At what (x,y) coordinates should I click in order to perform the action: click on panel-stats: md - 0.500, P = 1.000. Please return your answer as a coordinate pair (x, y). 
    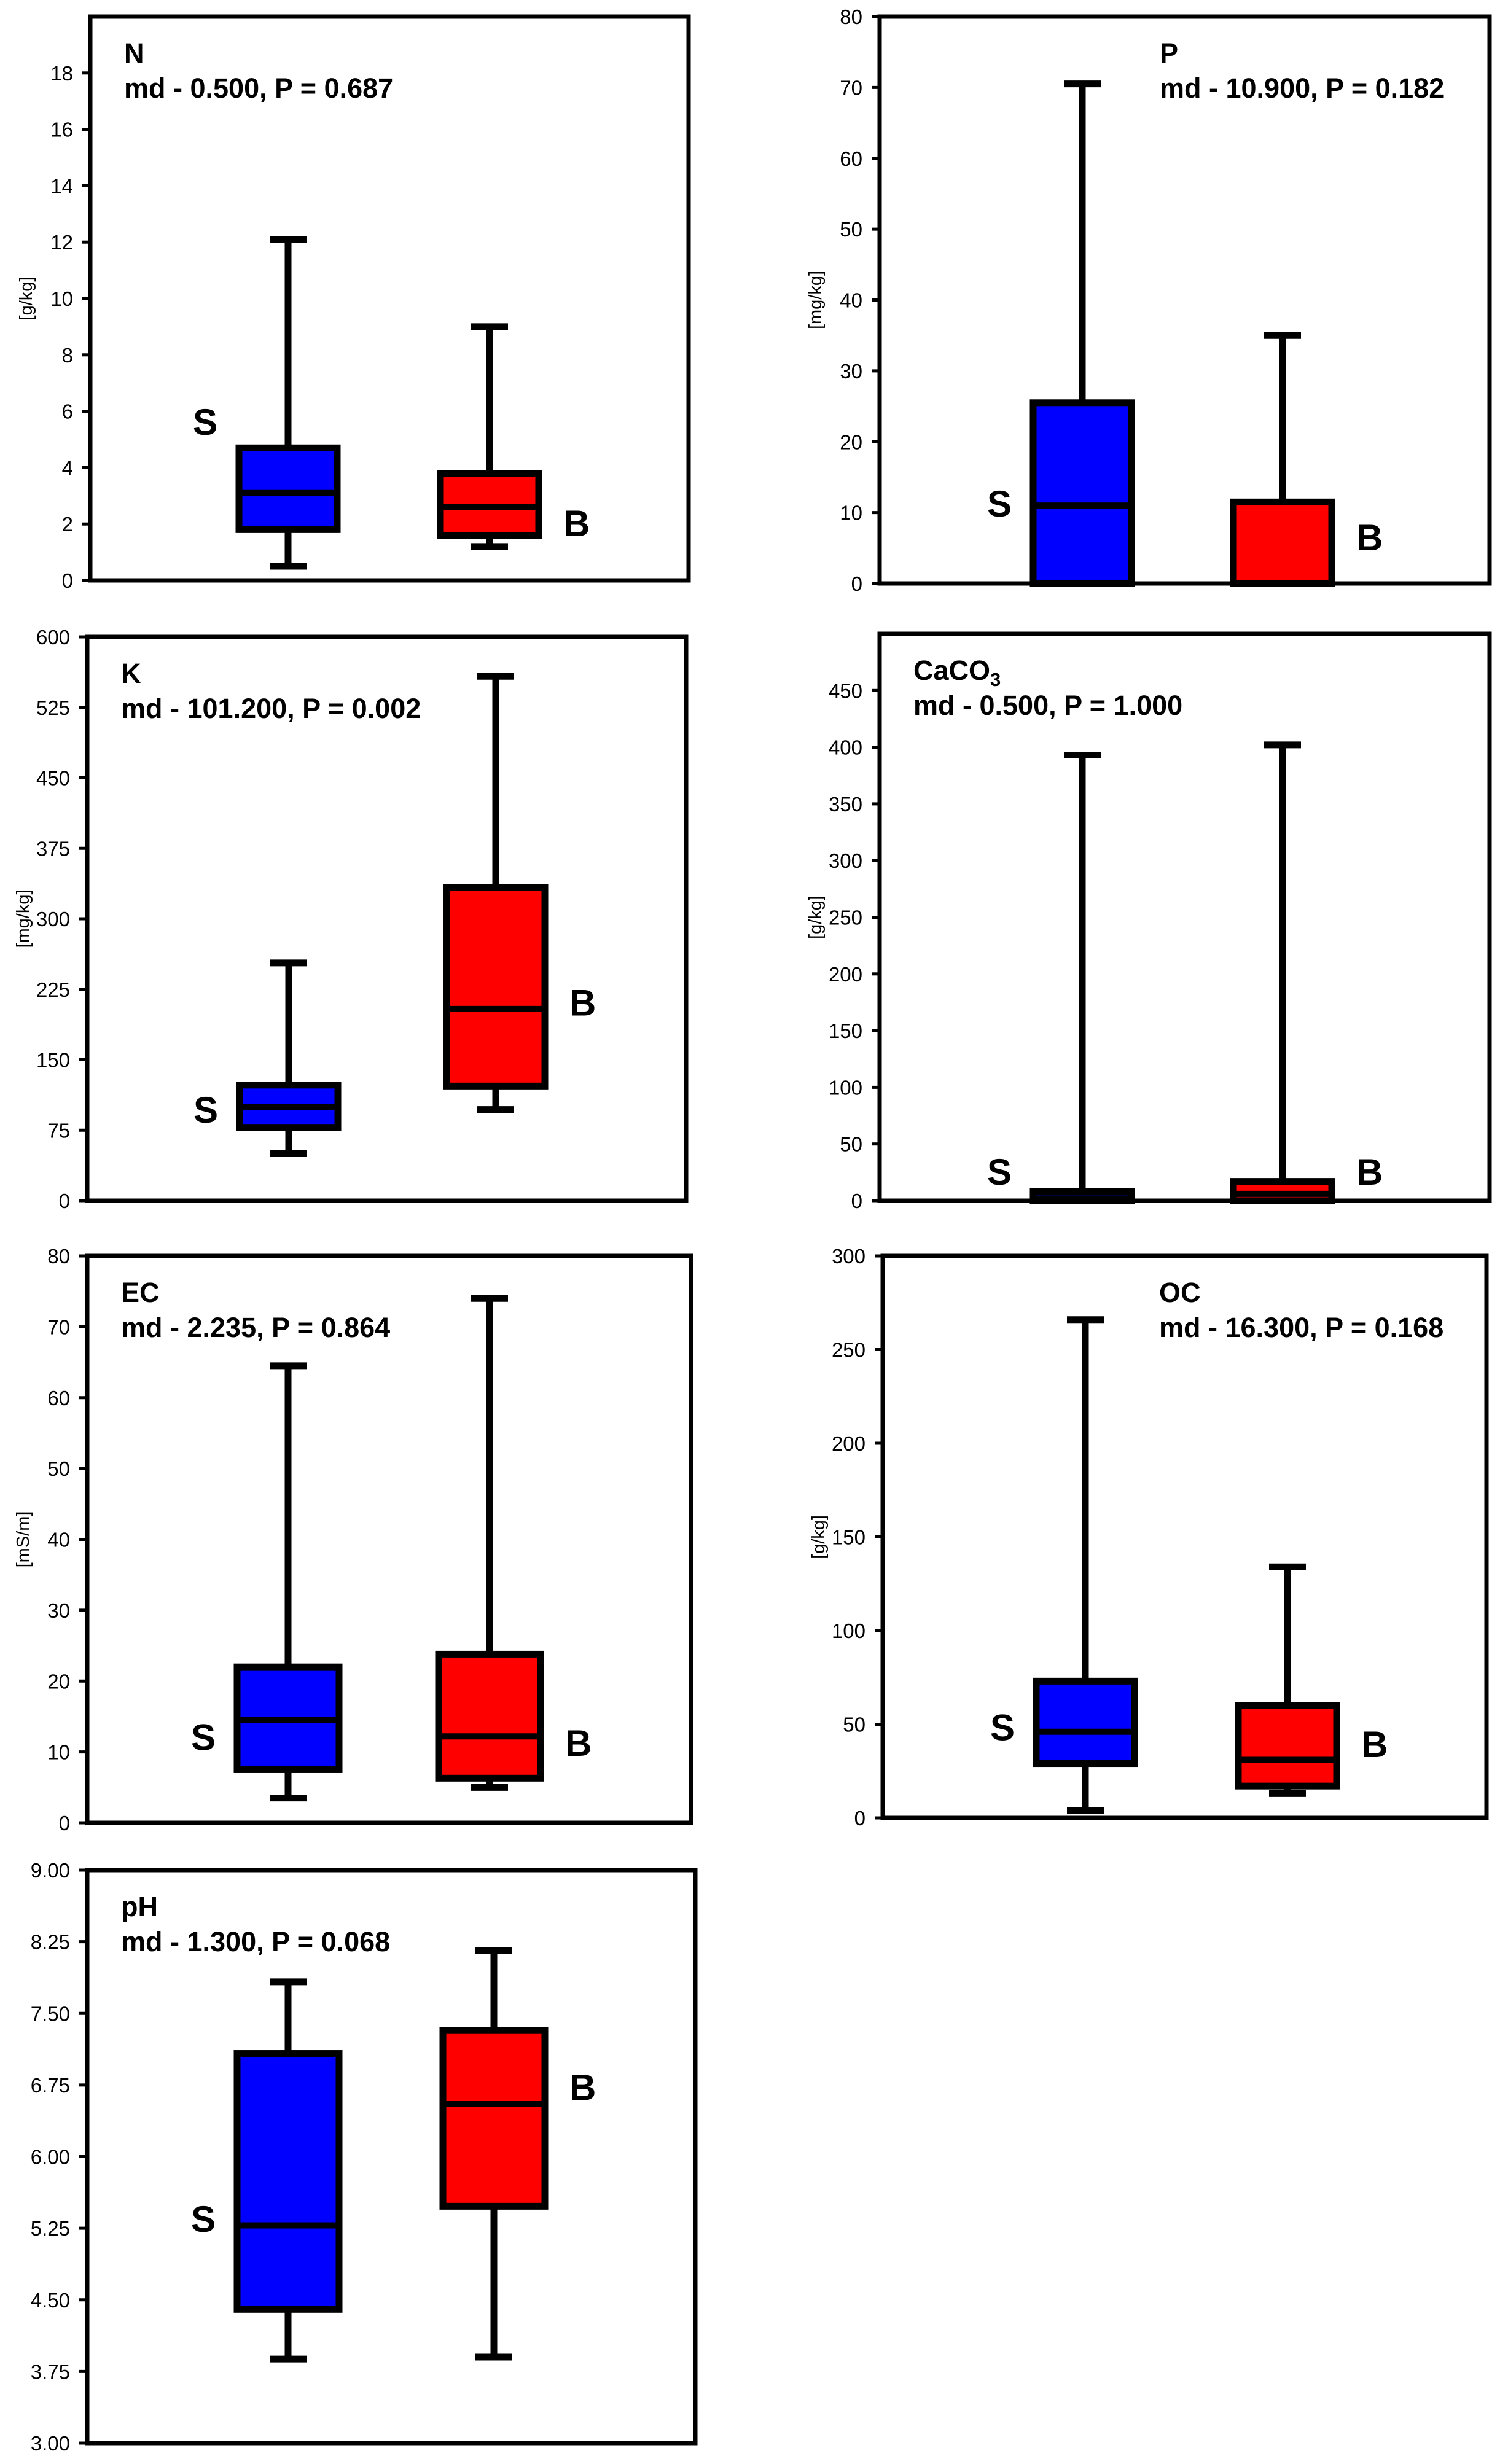
    Looking at the image, I should click on (1047, 705).